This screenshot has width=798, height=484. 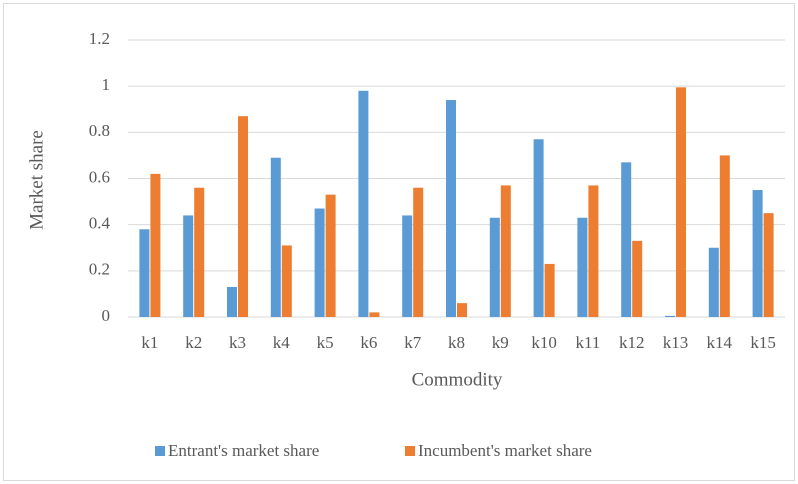 What do you see at coordinates (237, 342) in the screenshot?
I see `x-tick-label: k3` at bounding box center [237, 342].